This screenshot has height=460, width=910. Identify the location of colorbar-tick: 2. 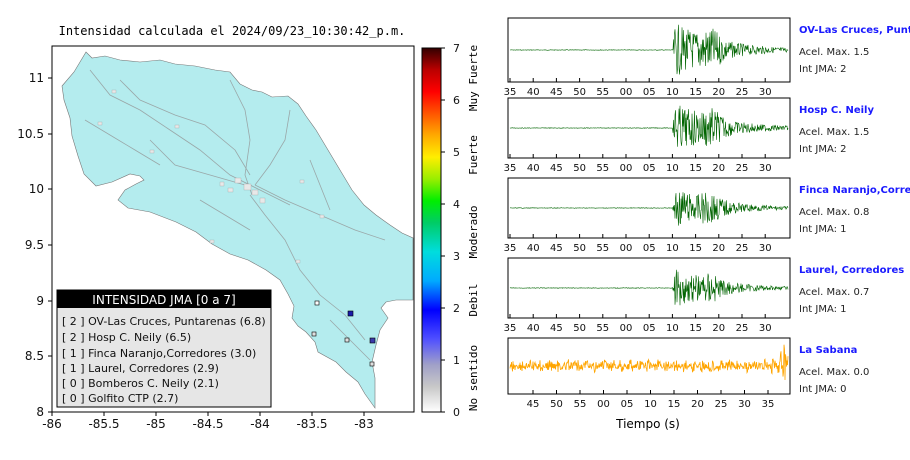
(456, 308).